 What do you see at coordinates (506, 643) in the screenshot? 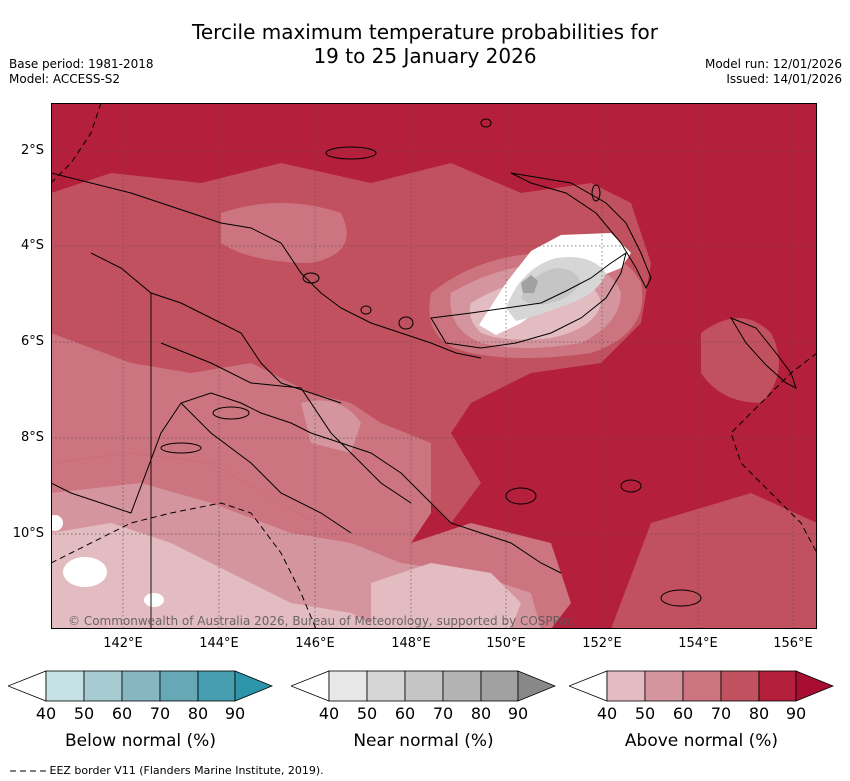
I see `lon-label-150e: 150°E` at bounding box center [506, 643].